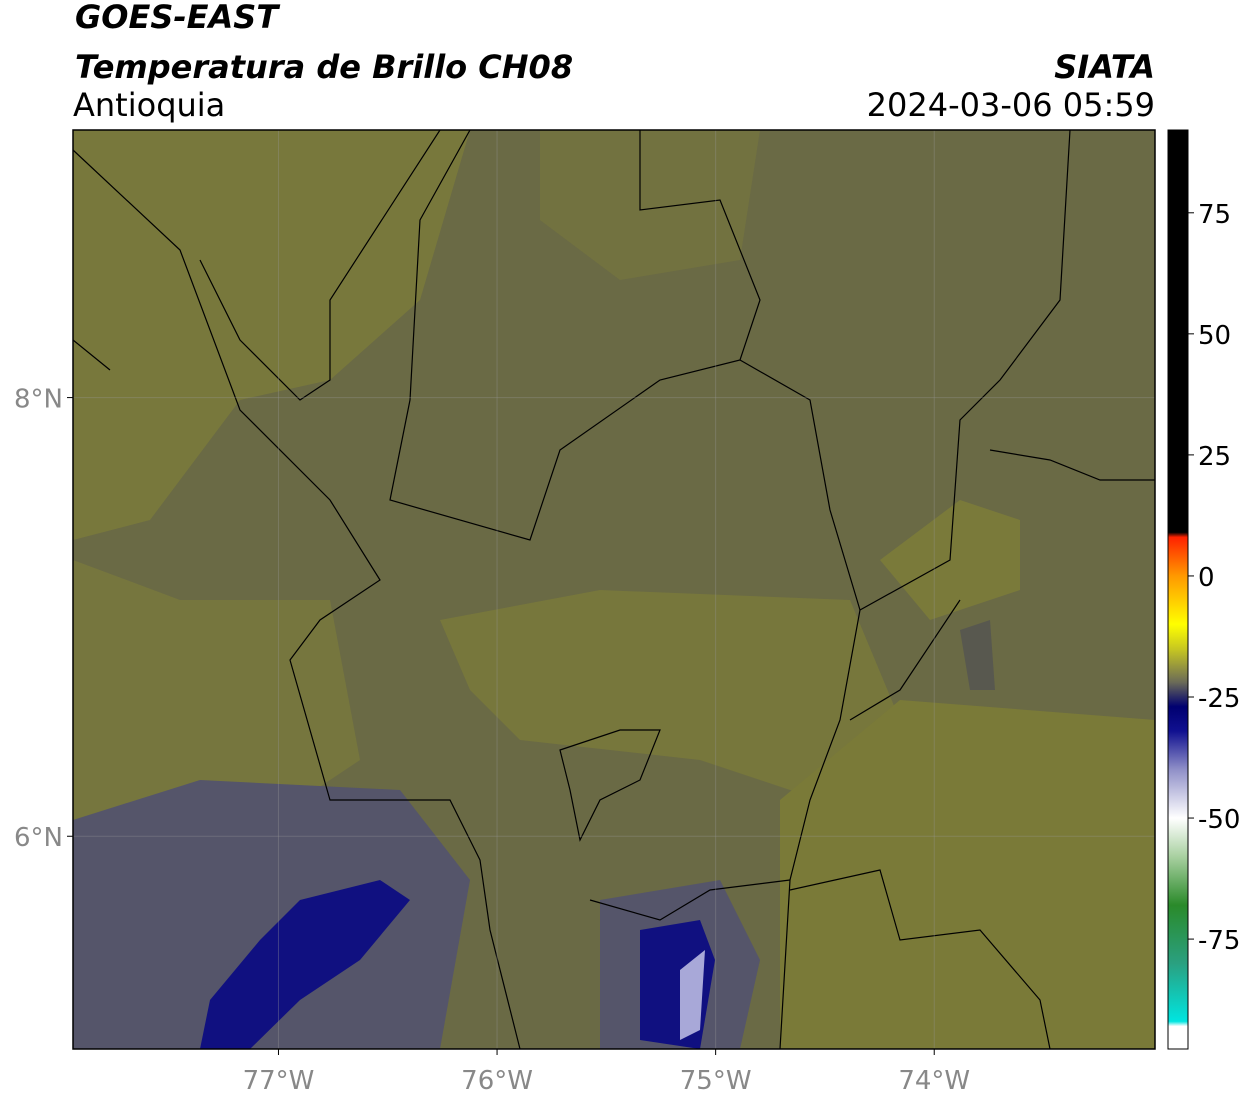 The height and width of the screenshot is (1103, 1252). Describe the element at coordinates (1011, 105) in the screenshot. I see `datetime-label: 2024-03-06 05:59` at that location.